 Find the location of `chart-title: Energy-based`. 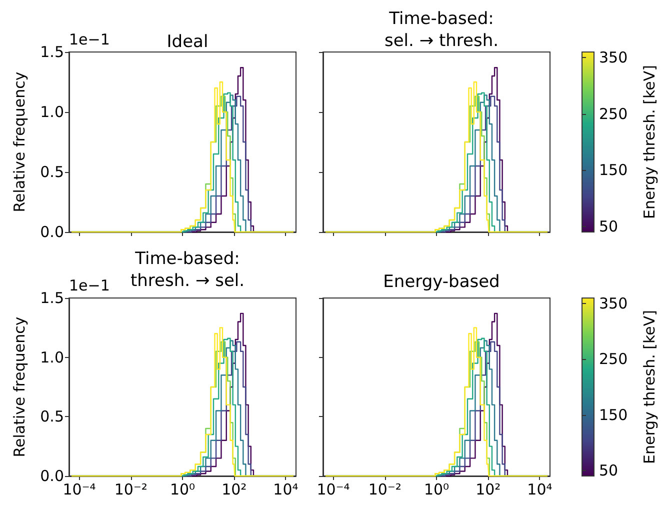

chart-title: Energy-based is located at coordinates (441, 282).